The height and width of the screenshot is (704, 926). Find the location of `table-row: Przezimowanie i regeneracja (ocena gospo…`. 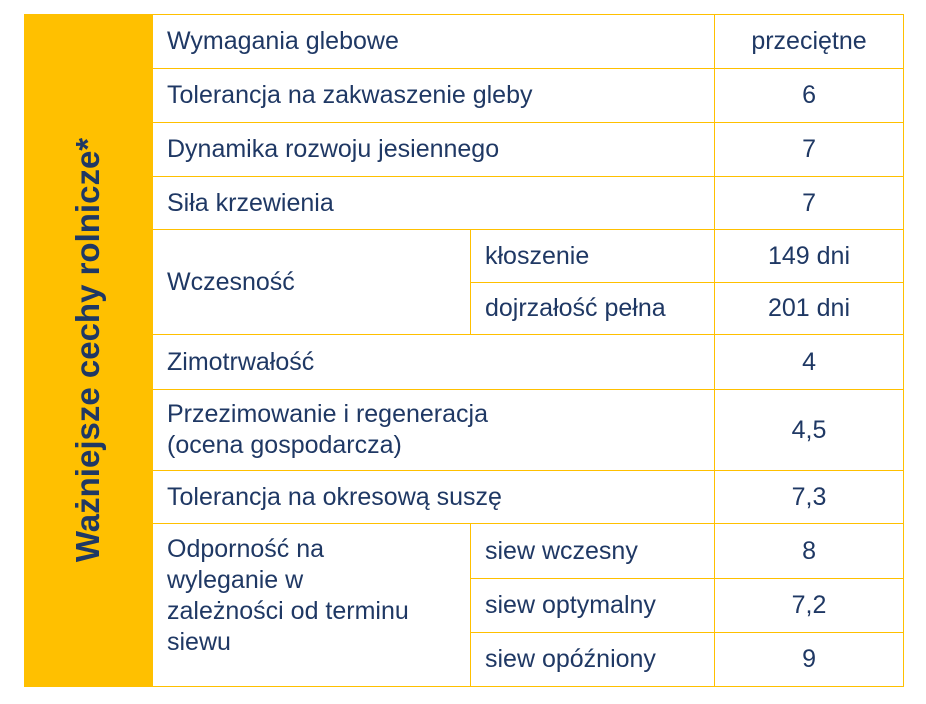

table-row: Przezimowanie i regeneracja (ocena gospo… is located at coordinates (528, 430).